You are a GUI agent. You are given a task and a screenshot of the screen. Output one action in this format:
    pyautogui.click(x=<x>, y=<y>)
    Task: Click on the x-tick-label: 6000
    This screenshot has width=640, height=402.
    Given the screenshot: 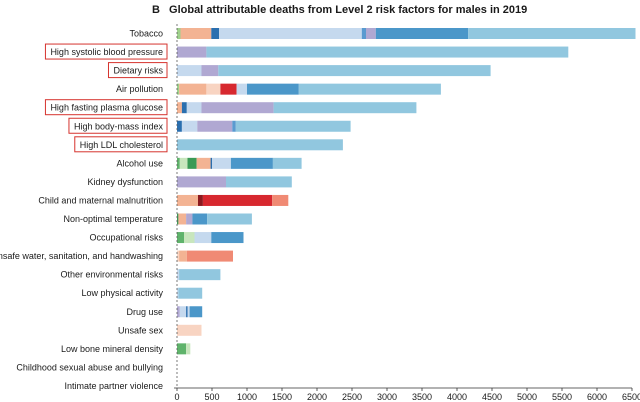 What is the action you would take?
    pyautogui.click(x=597, y=397)
    